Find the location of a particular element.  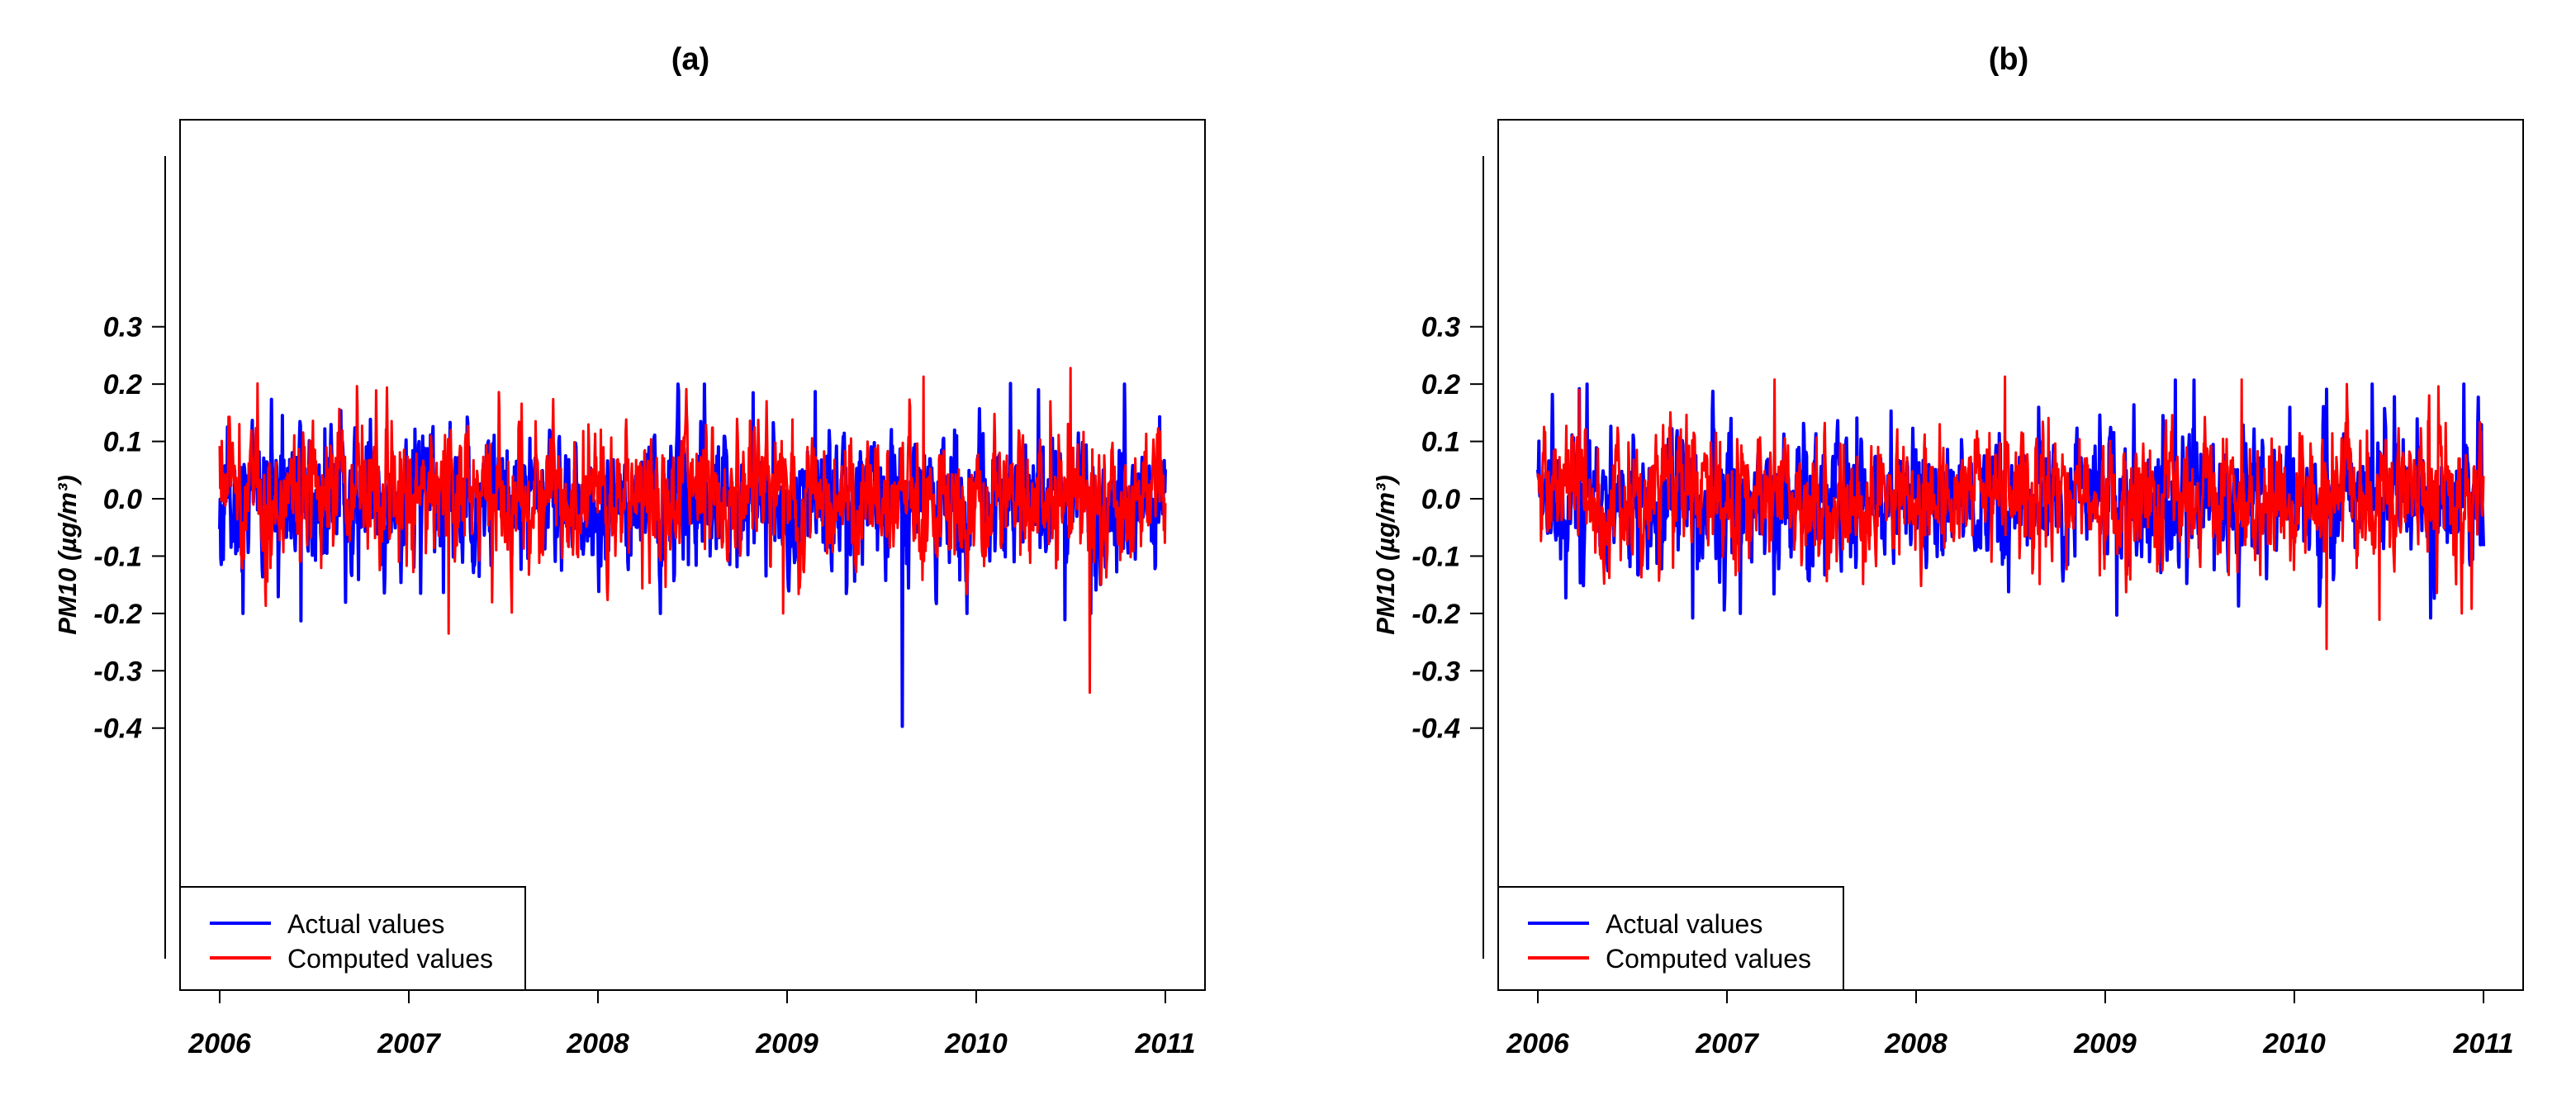

chart-title: (b) is located at coordinates (2009, 60).